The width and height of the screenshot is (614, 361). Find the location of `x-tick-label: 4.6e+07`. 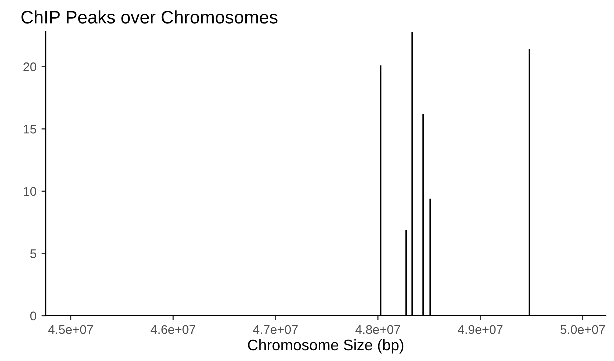

x-tick-label: 4.6e+07 is located at coordinates (173, 329).